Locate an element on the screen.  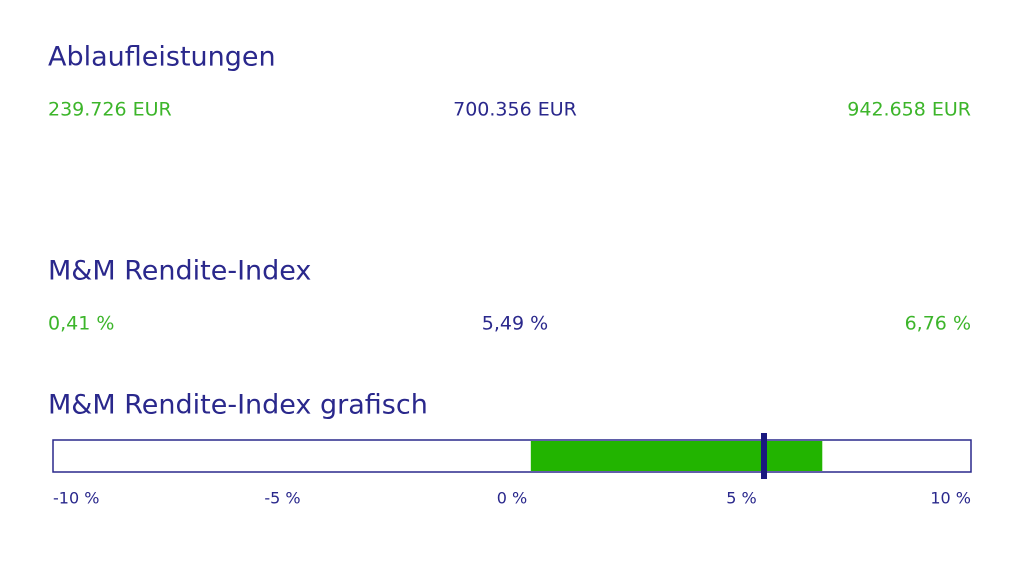
x-tick-label: 10 % is located at coordinates (950, 498).